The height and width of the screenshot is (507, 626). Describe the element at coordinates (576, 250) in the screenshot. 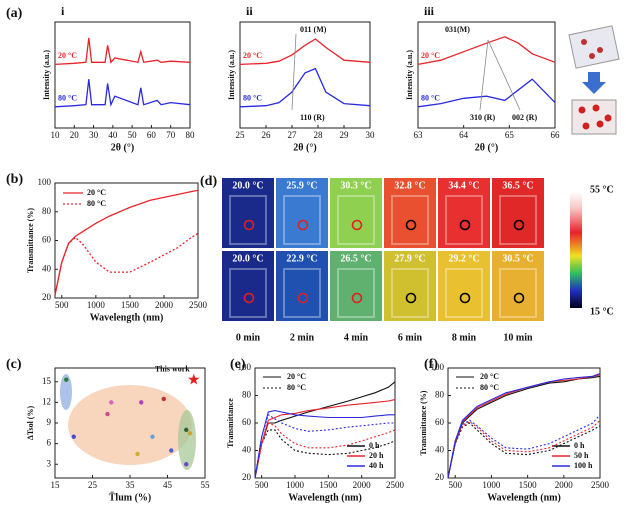

I see `color-bar` at that location.